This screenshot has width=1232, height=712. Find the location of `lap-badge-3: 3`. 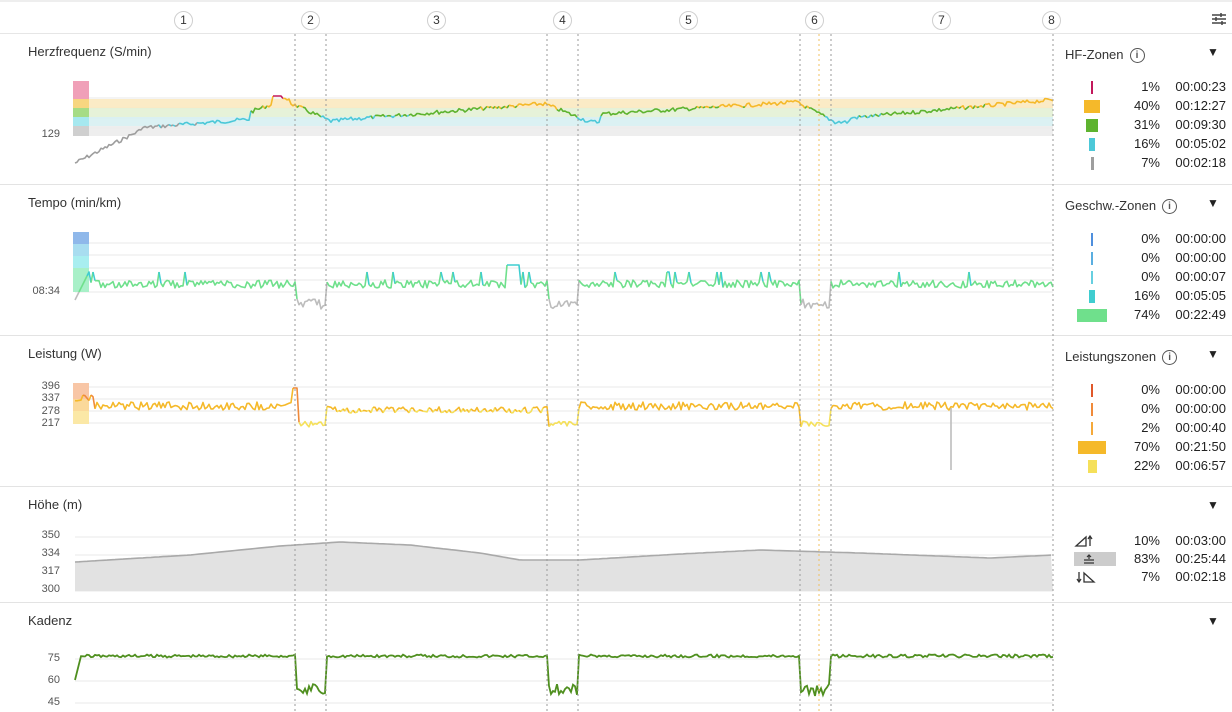

lap-badge-3: 3 is located at coordinates (436, 20).